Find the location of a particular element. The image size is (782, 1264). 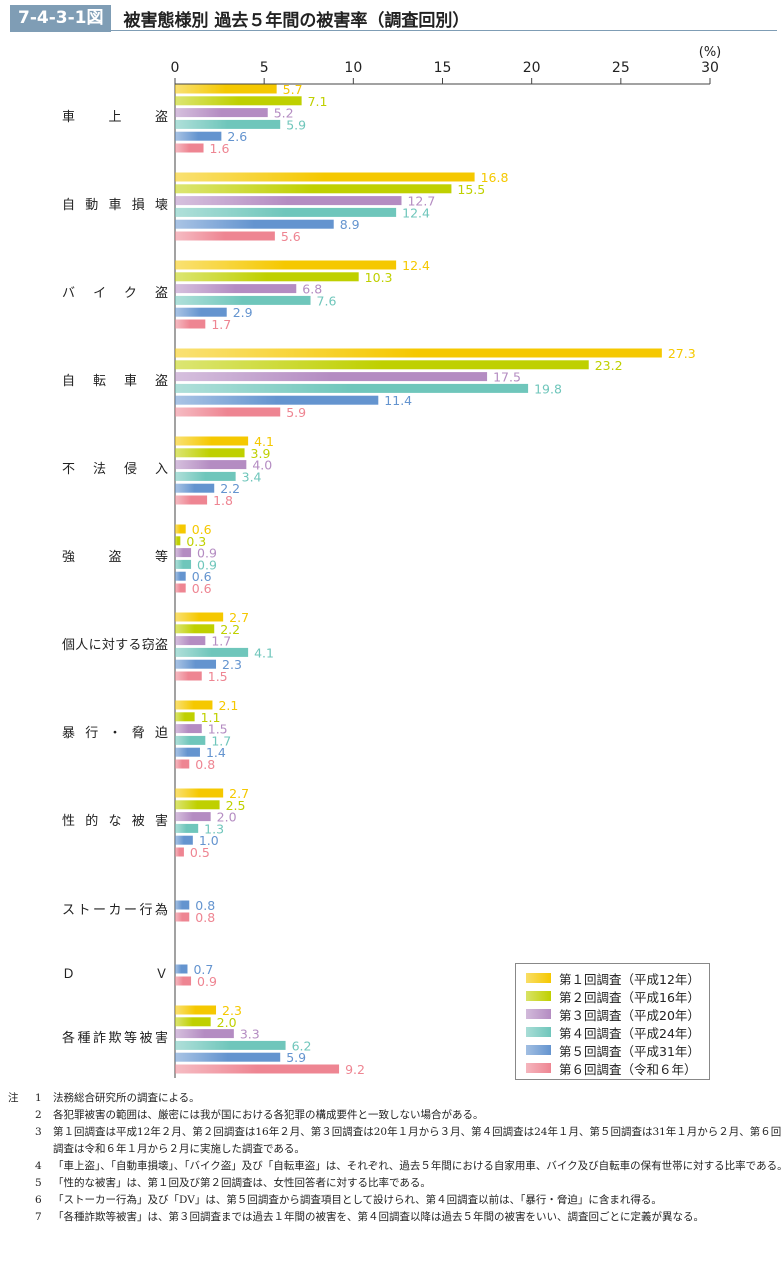

category-label: ストーカー行為 is located at coordinates (115, 910).